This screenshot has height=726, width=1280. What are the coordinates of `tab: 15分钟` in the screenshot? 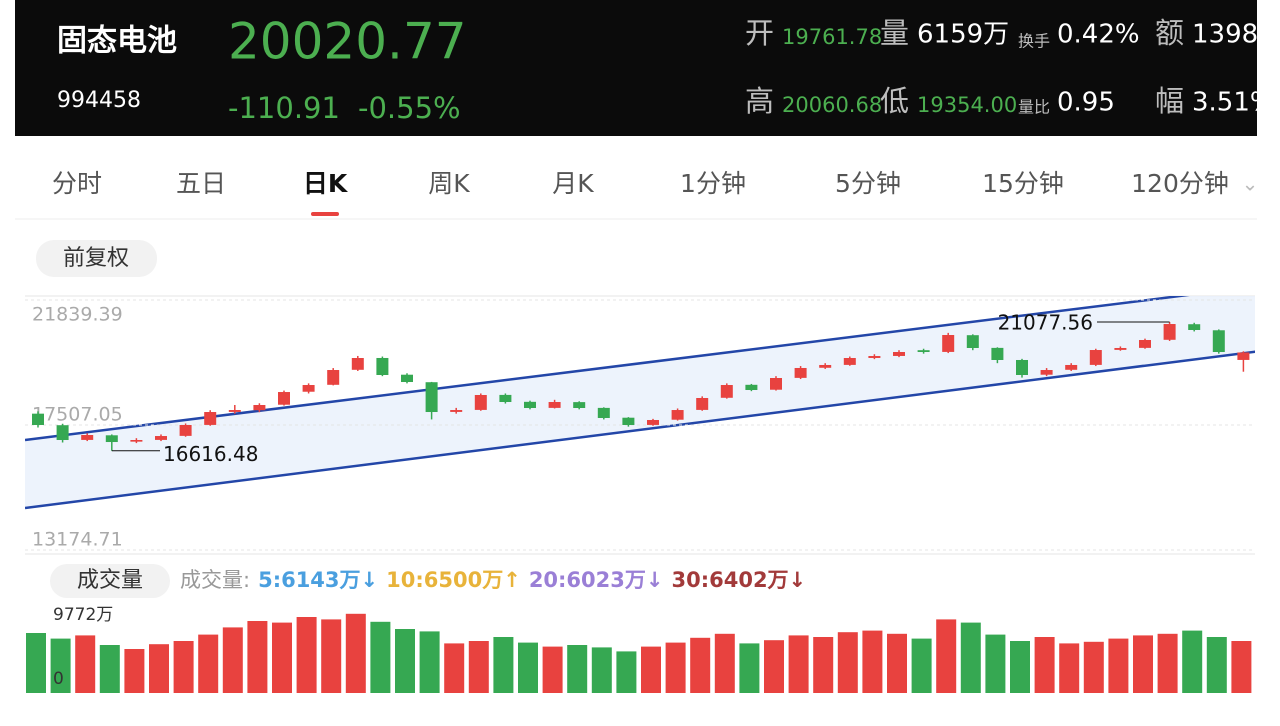 It's located at (1023, 183).